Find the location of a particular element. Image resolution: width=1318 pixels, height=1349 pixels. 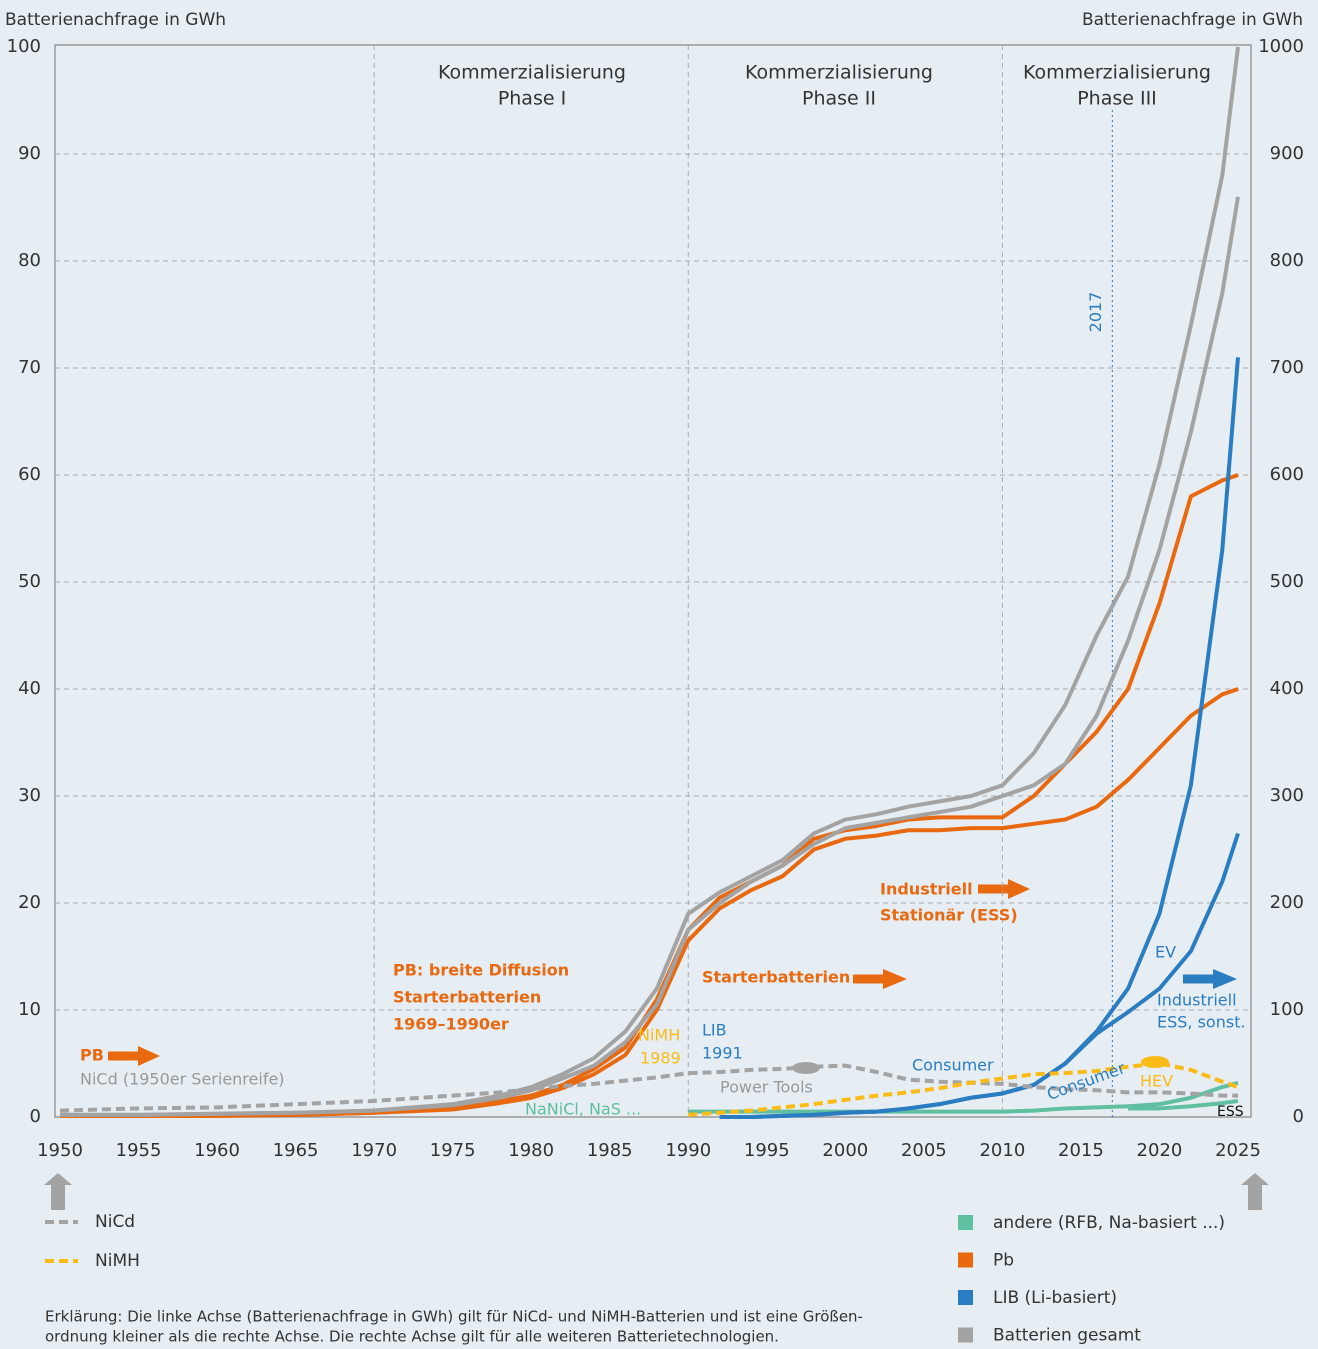

x-tick-label: 2015 is located at coordinates (1081, 1150).